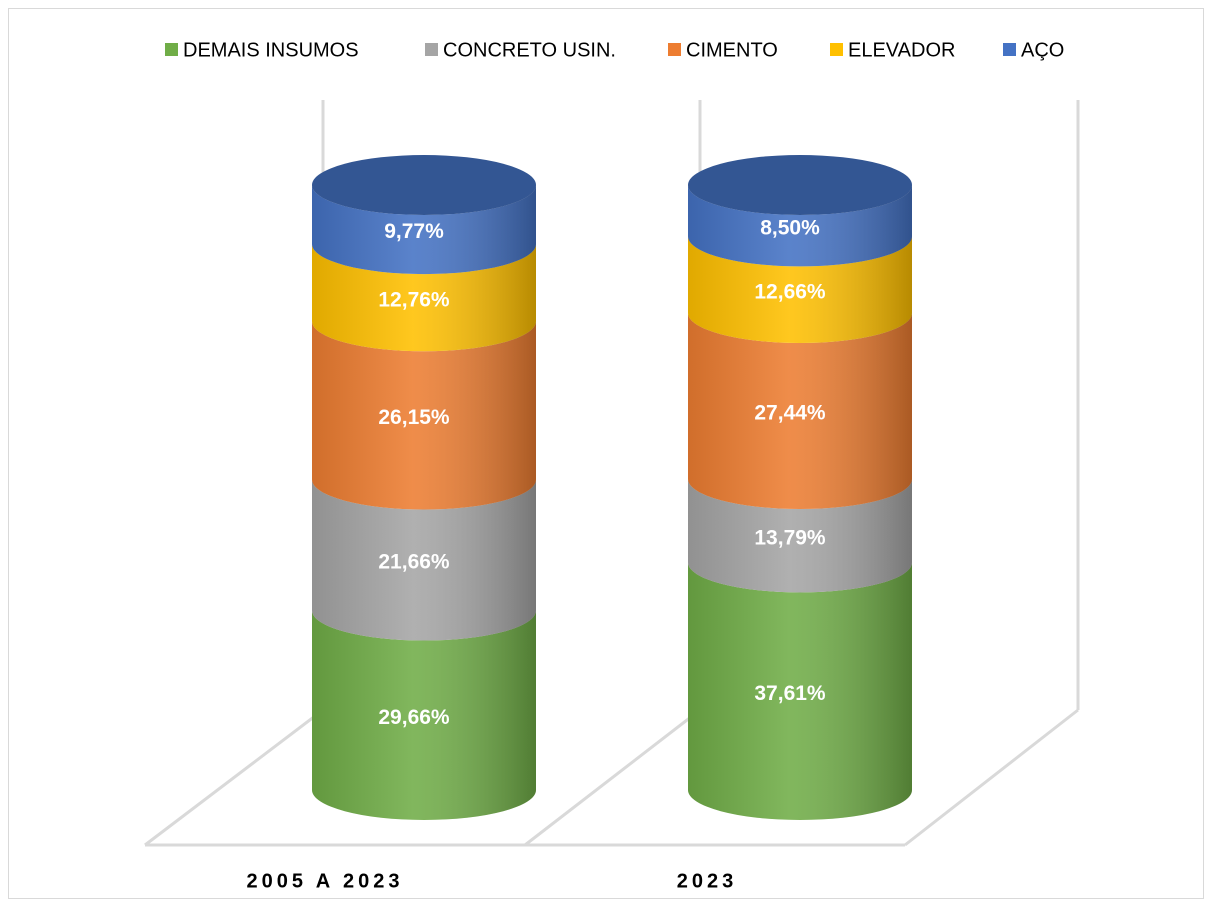 This screenshot has width=1212, height=912. Describe the element at coordinates (901, 50) in the screenshot. I see `legend-label: ELEVADOR` at that location.